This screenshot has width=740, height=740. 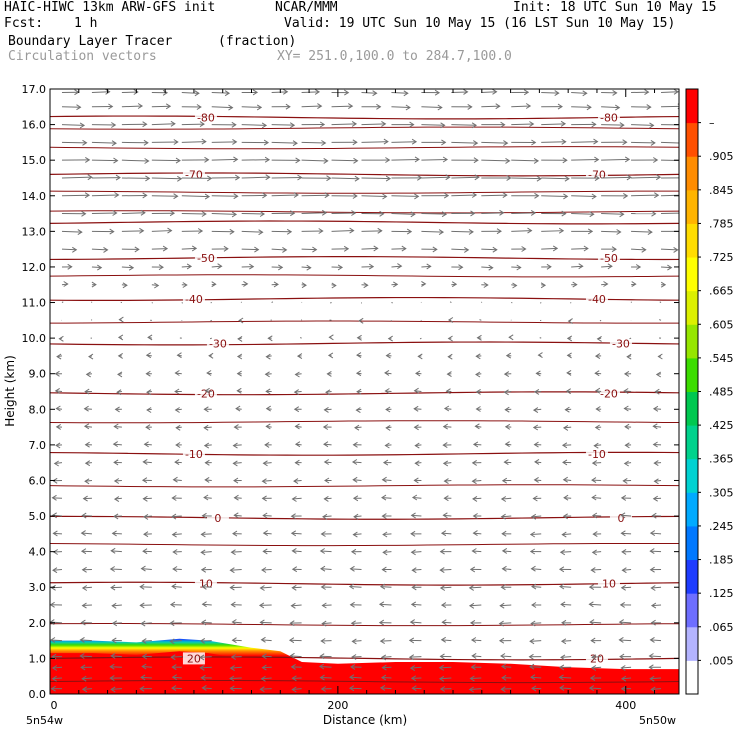 I want to click on y-tick-label: 11.0, so click(x=34, y=303).